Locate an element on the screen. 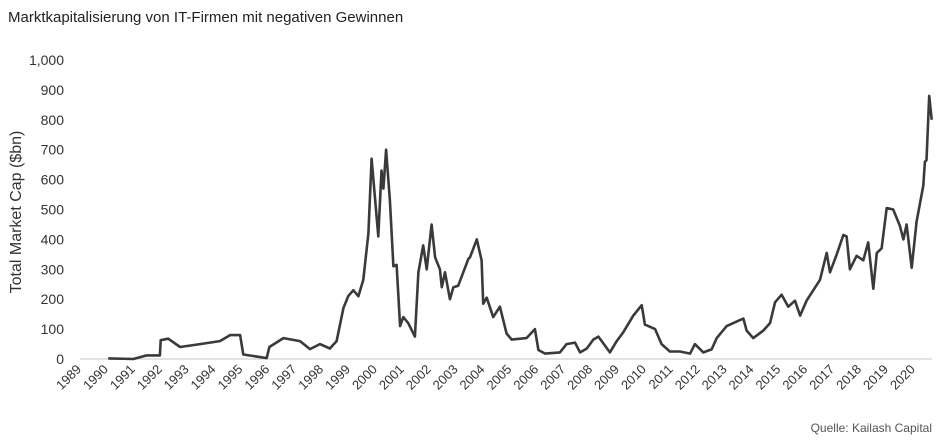 The image size is (939, 440). x-tick-label: 2006 is located at coordinates (525, 377).